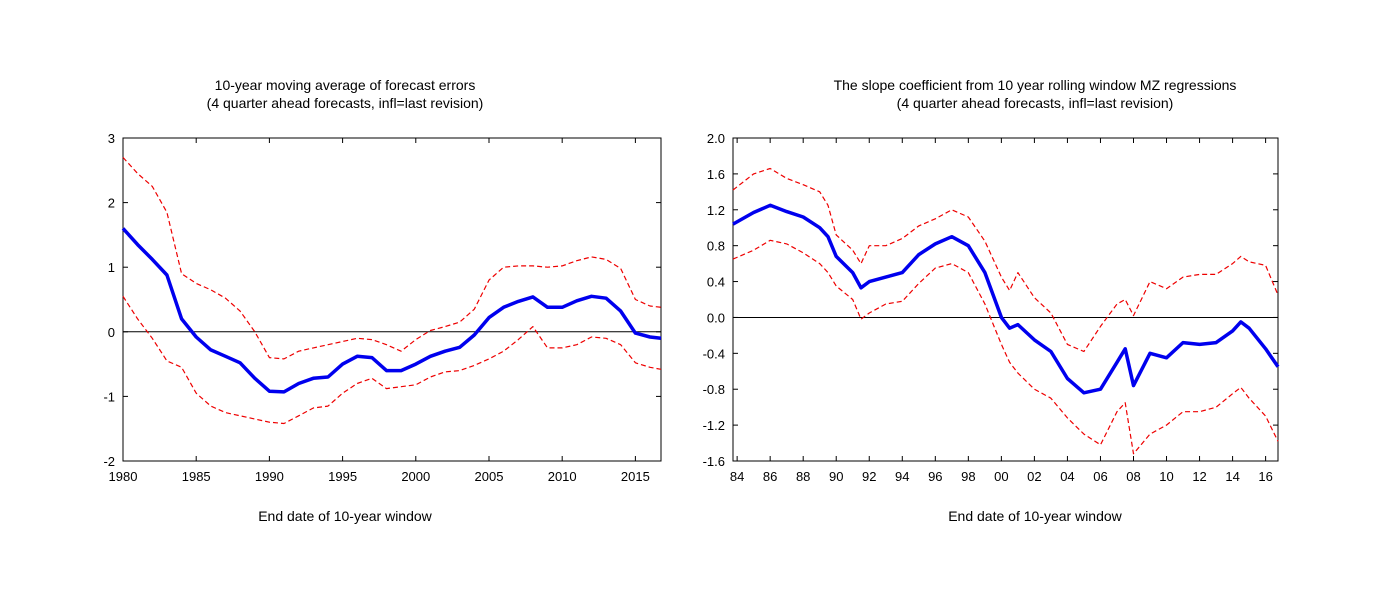 The image size is (1380, 600). I want to click on chart-right-1-x-tick-label: 16, so click(1265, 476).